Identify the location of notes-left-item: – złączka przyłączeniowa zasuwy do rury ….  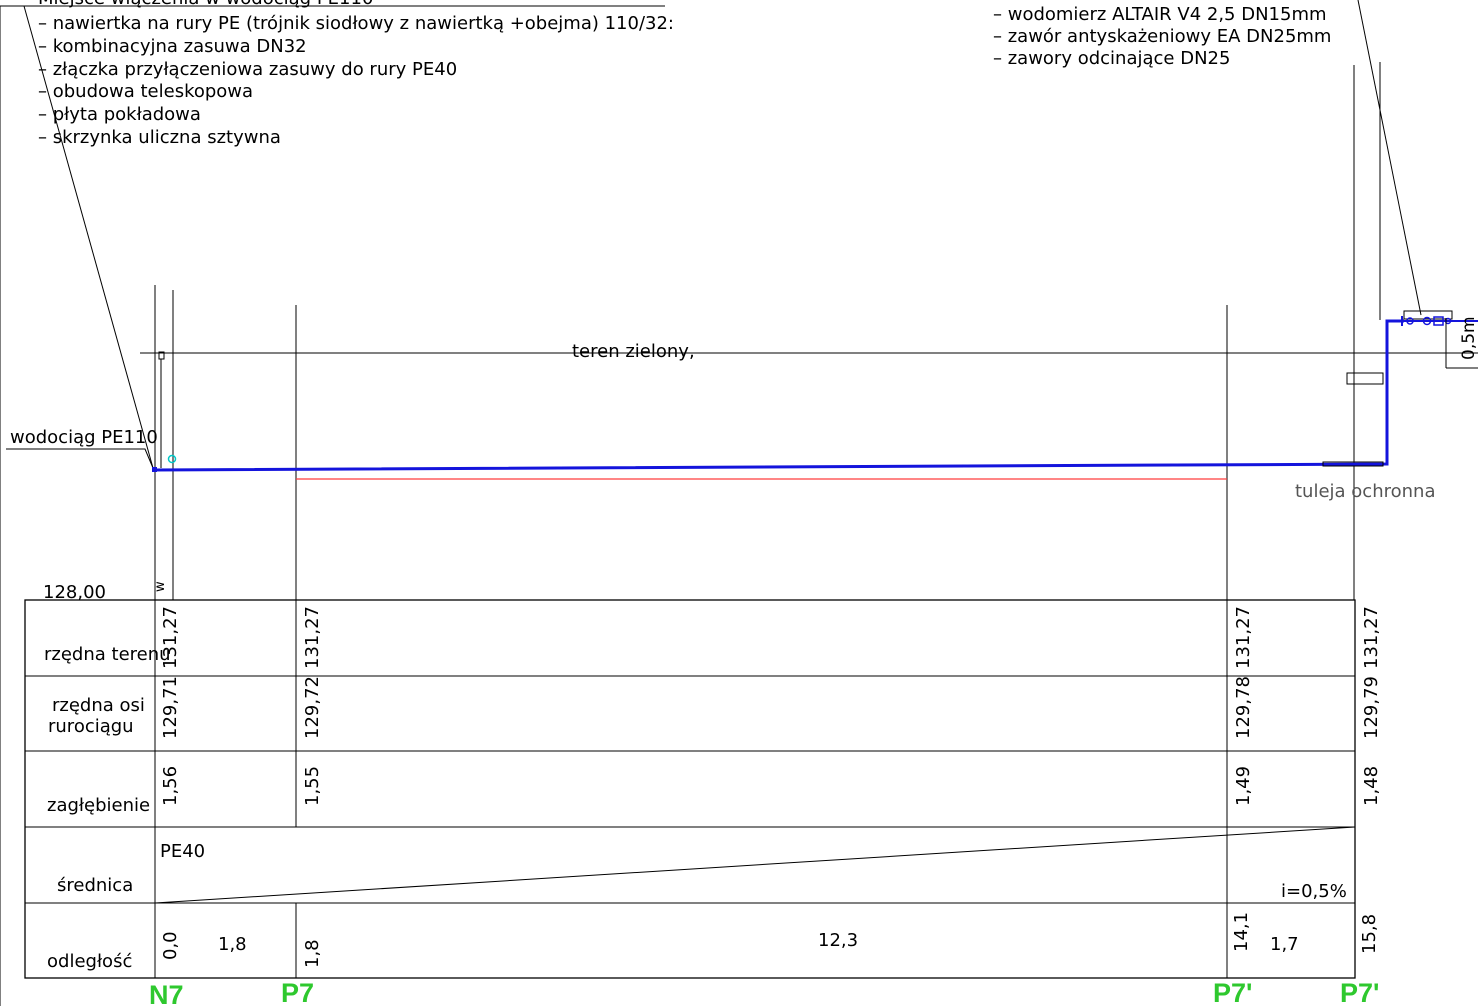
(247, 69).